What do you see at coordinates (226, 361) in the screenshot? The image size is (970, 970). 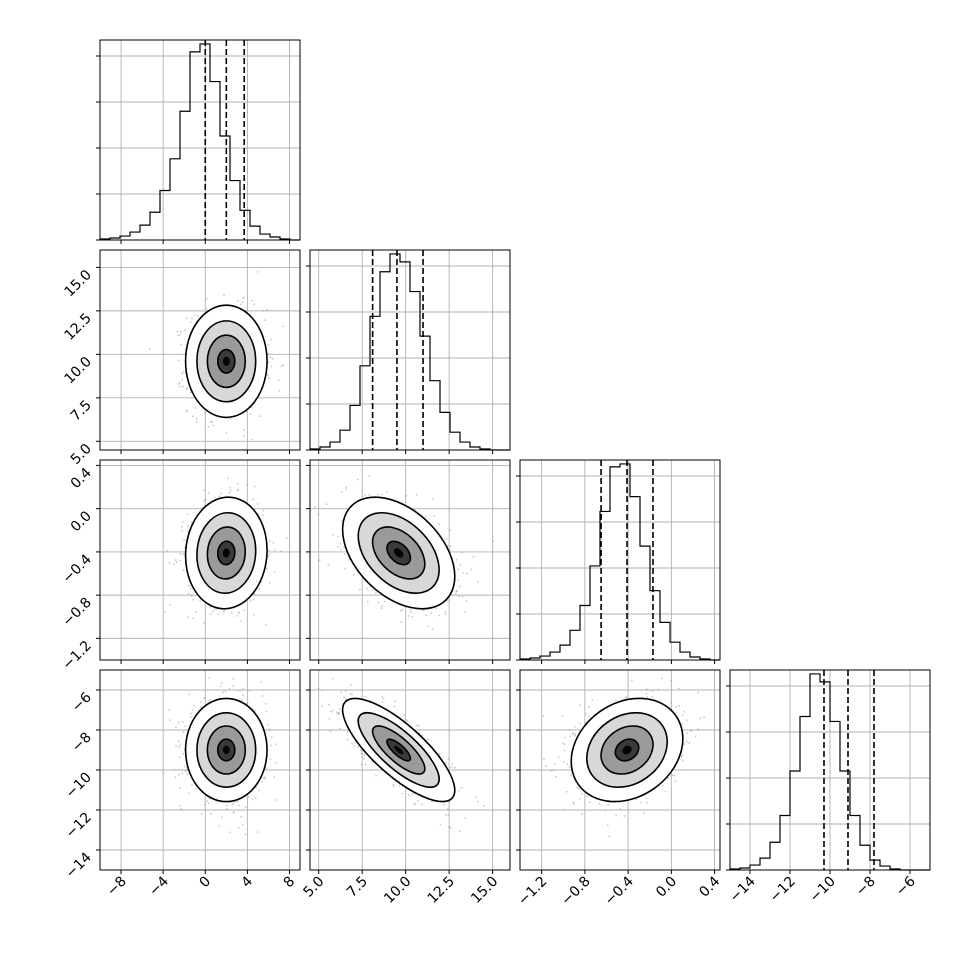 I see `density-fill` at bounding box center [226, 361].